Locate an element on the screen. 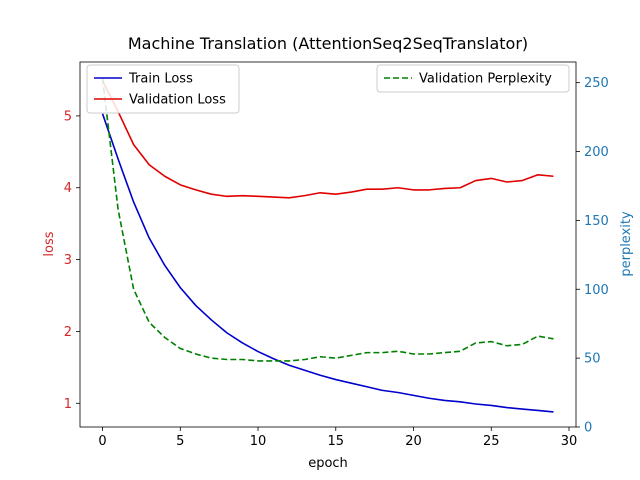 Image resolution: width=640 pixels, height=480 pixels. y-left-tick-label: 2 is located at coordinates (68, 332).